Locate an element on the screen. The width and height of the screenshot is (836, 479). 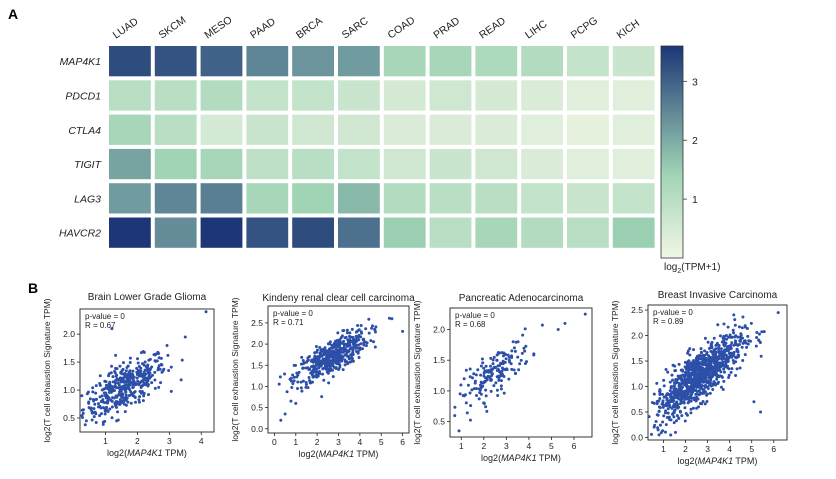
scatter-annotation: p-value = 0 is located at coordinates (475, 315).